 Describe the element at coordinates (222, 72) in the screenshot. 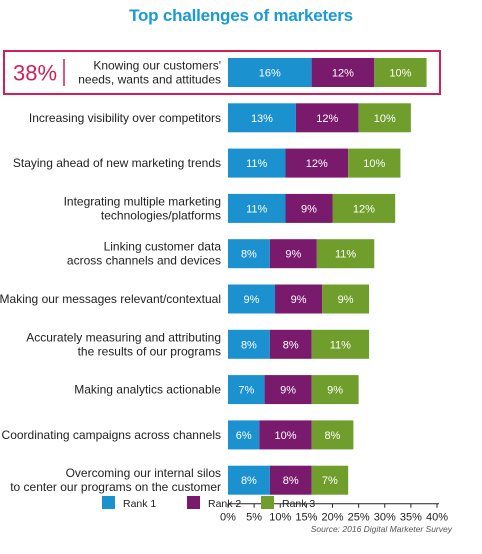

I see `highlight-frame` at that location.